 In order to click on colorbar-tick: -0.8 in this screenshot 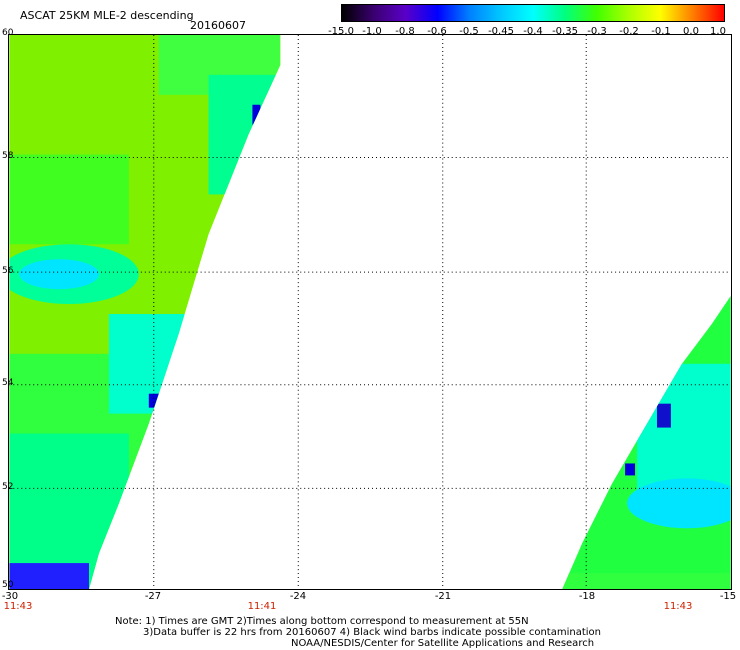, I will do `click(405, 31)`.